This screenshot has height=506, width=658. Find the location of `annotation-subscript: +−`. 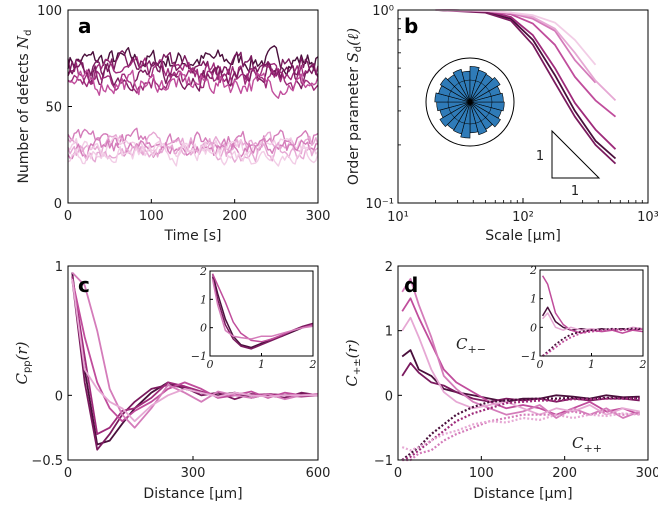

annotation-subscript: +− is located at coordinates (476, 349).